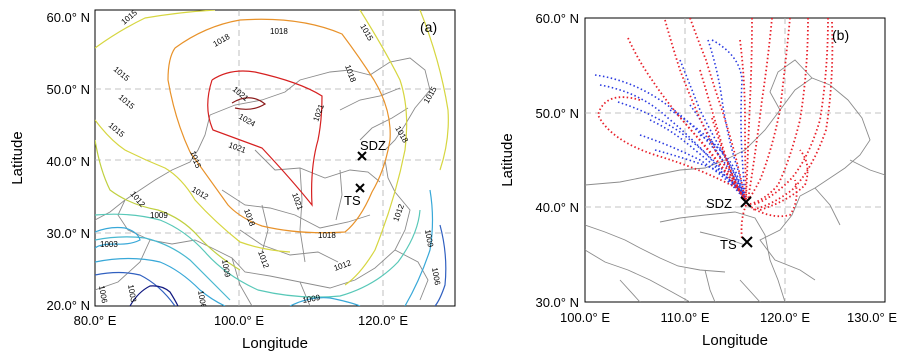 This screenshot has width=902, height=355. Describe the element at coordinates (507, 159) in the screenshot. I see `panel-b-ylabel: Latitude` at that location.